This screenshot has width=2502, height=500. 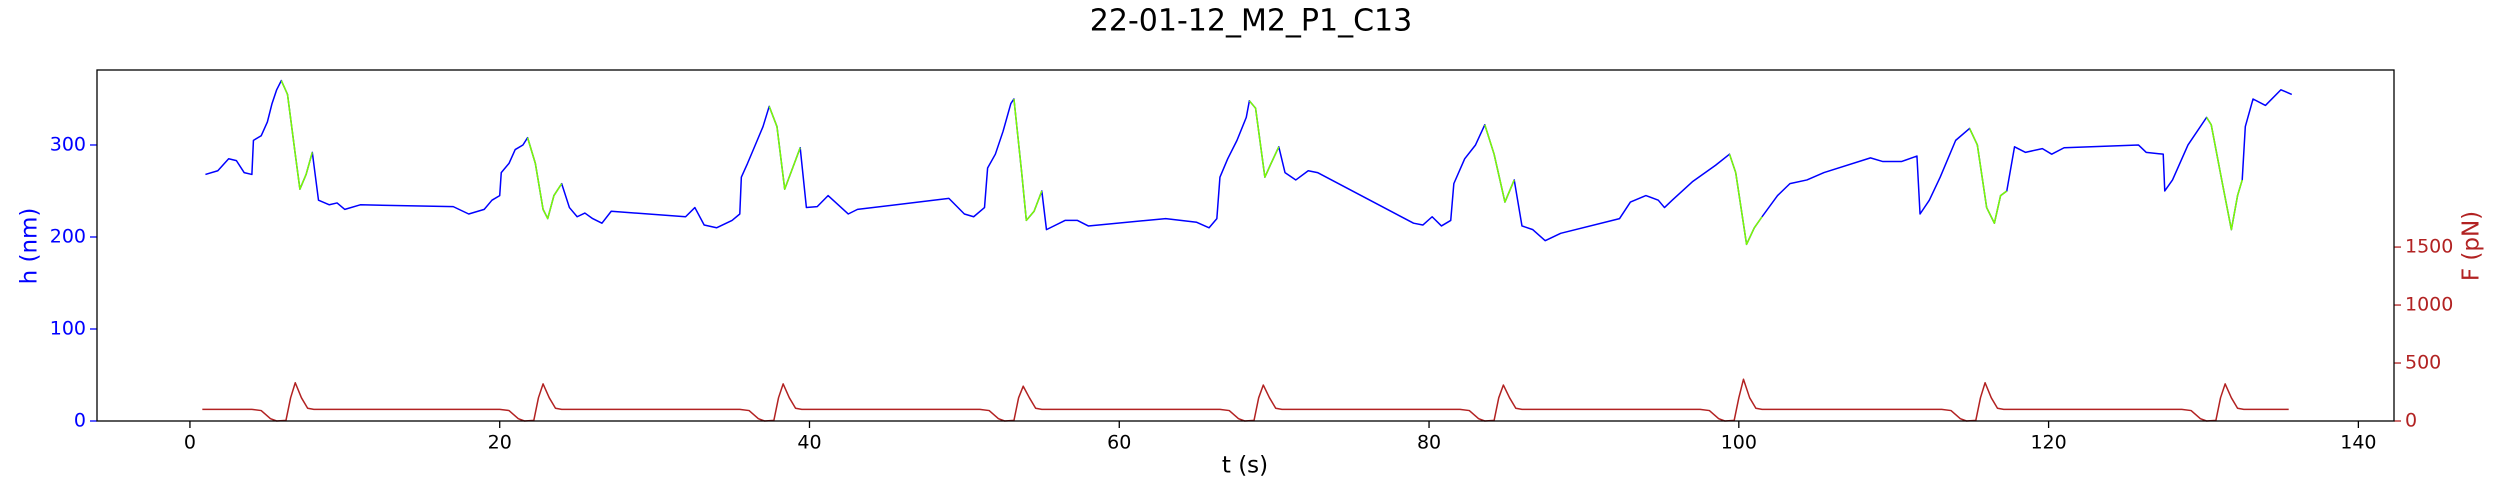 What do you see at coordinates (80, 421) in the screenshot?
I see `y-tick-label: 0` at bounding box center [80, 421].